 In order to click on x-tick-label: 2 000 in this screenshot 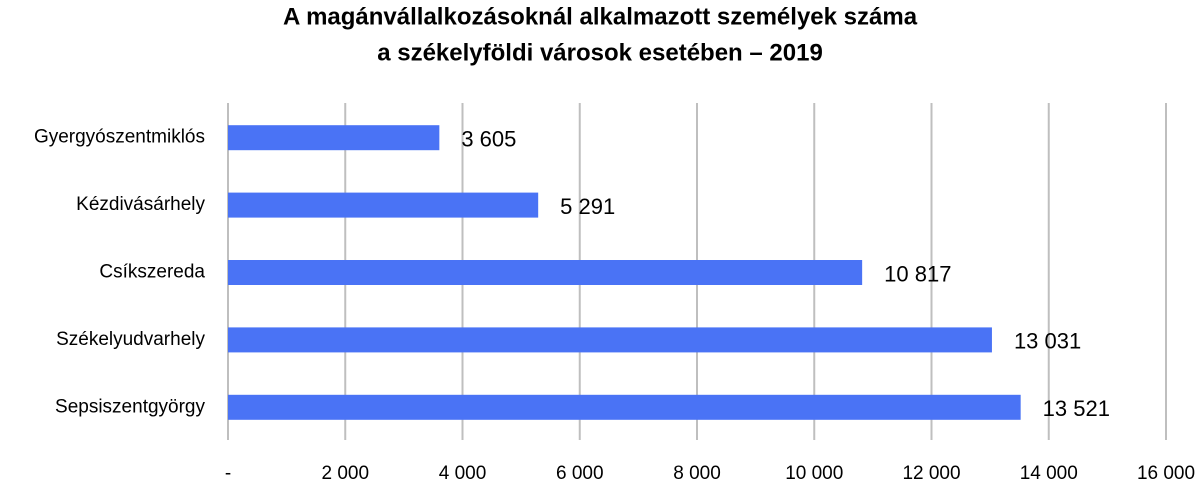, I will do `click(345, 473)`.